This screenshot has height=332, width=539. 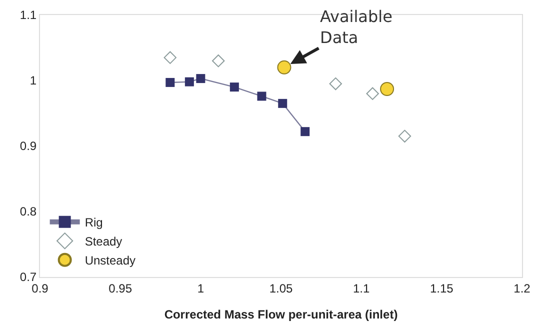 I want to click on x-tick-label: 0.95, so click(x=120, y=288).